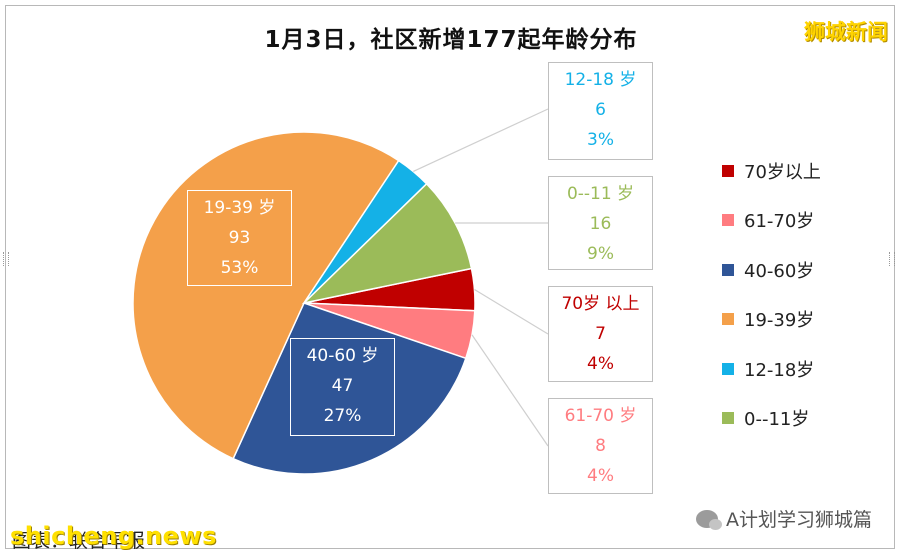 The image size is (902, 556). I want to click on callout-label: 61-70 岁, so click(600, 416).